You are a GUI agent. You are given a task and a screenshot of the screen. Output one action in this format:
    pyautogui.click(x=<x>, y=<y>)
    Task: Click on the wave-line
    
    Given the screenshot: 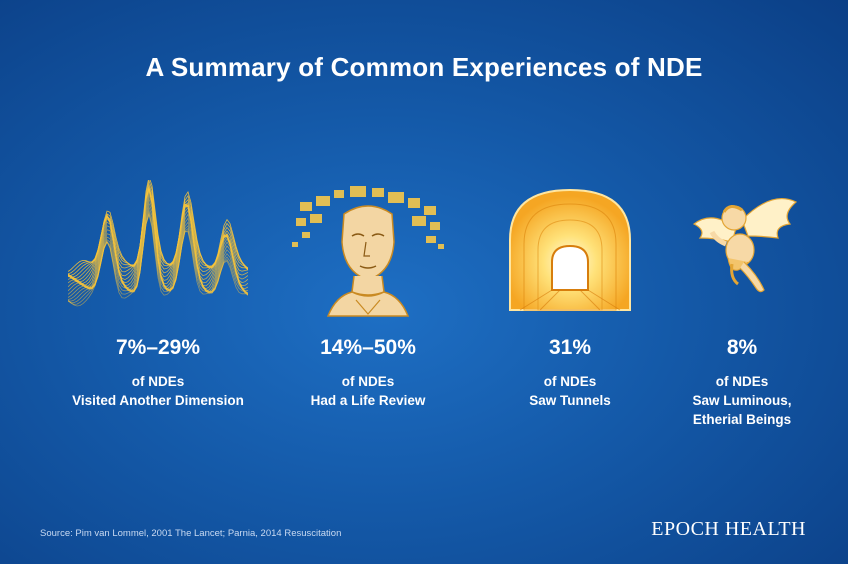 What is the action you would take?
    pyautogui.click(x=158, y=226)
    